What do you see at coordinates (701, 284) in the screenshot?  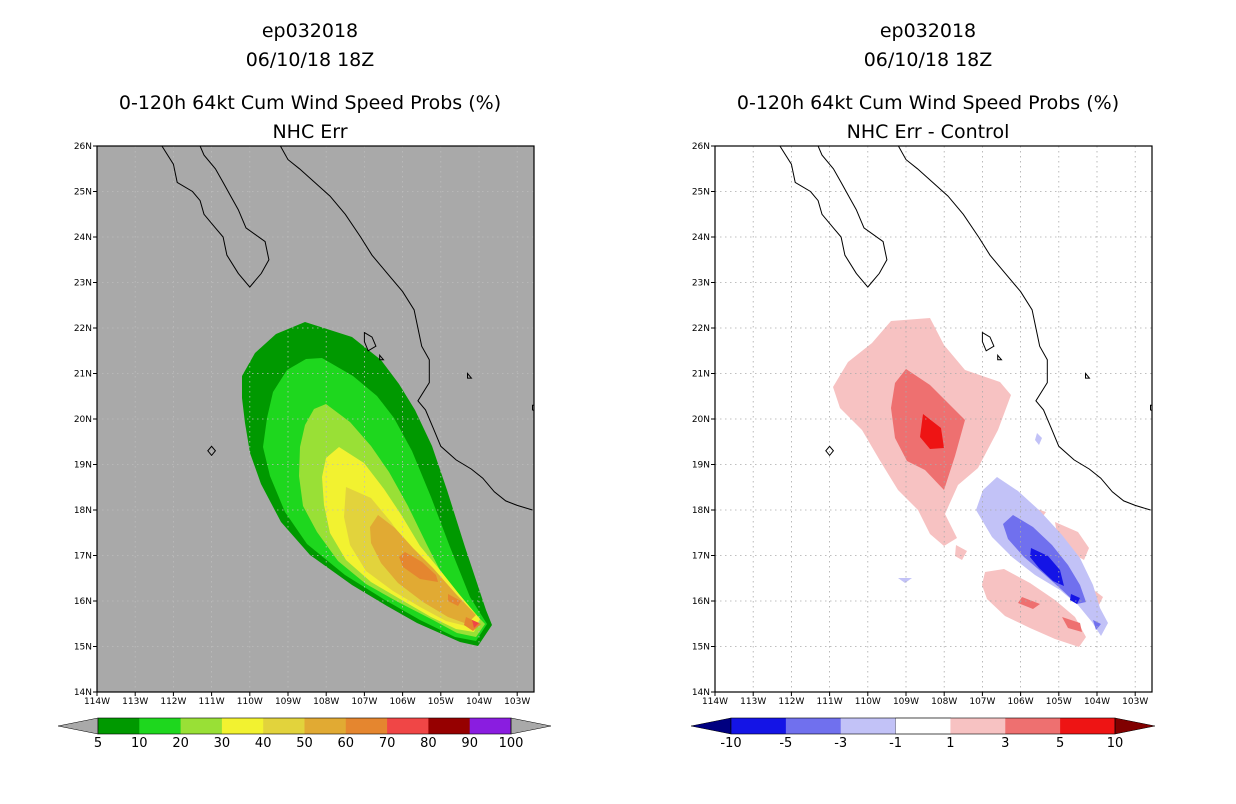 I see `lat-tick-label: 23N` at bounding box center [701, 284].